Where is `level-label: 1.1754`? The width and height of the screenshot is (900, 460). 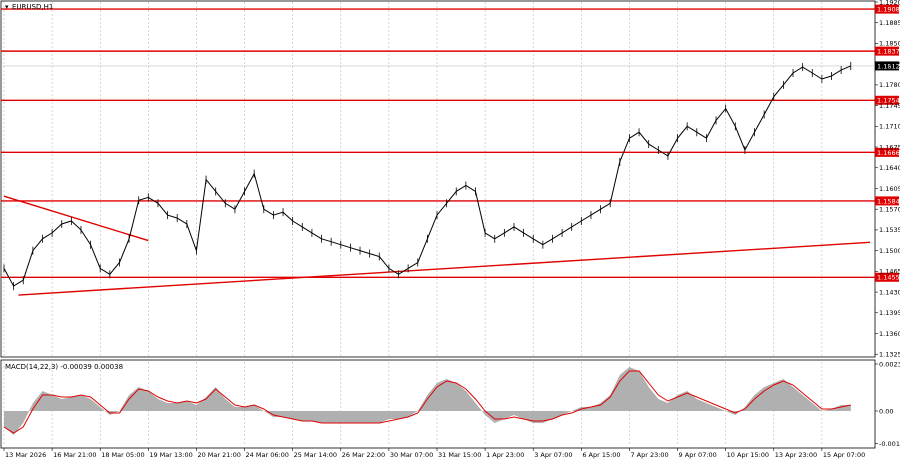
level-label: 1.1754 is located at coordinates (888, 101).